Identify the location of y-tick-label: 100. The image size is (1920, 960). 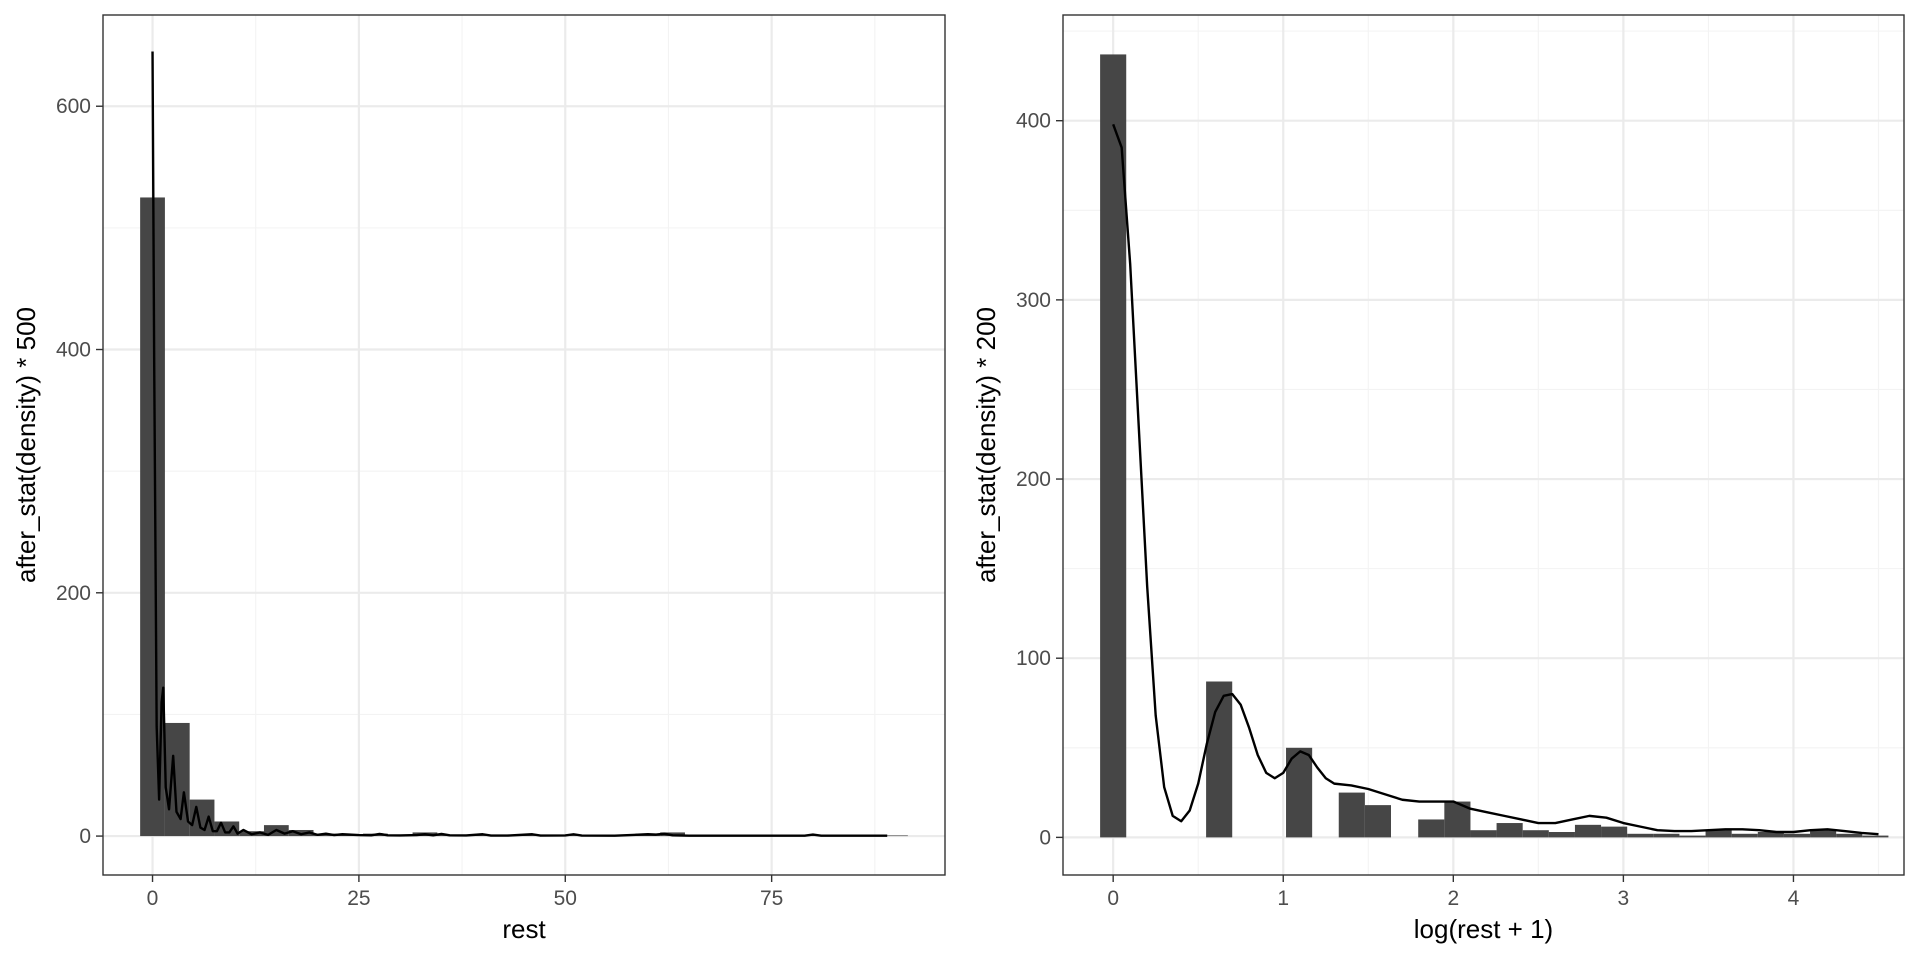
(1033, 658).